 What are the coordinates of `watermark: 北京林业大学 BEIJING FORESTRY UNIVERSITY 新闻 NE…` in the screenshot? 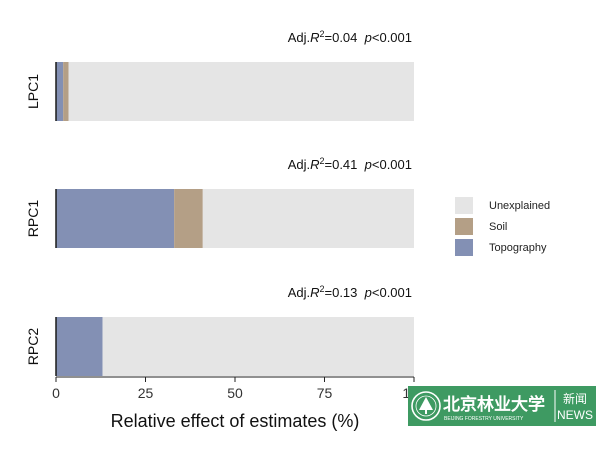 It's located at (502, 406).